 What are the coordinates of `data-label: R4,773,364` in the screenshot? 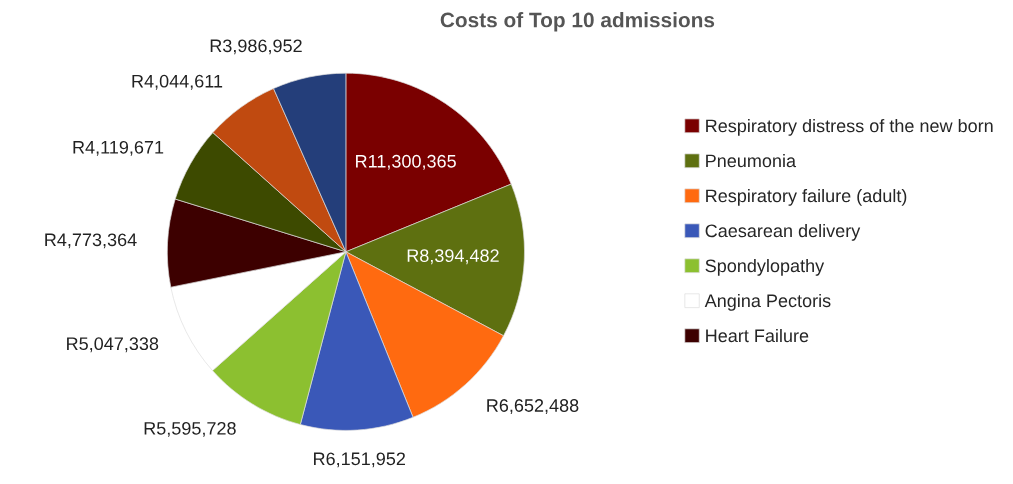 It's located at (91, 241).